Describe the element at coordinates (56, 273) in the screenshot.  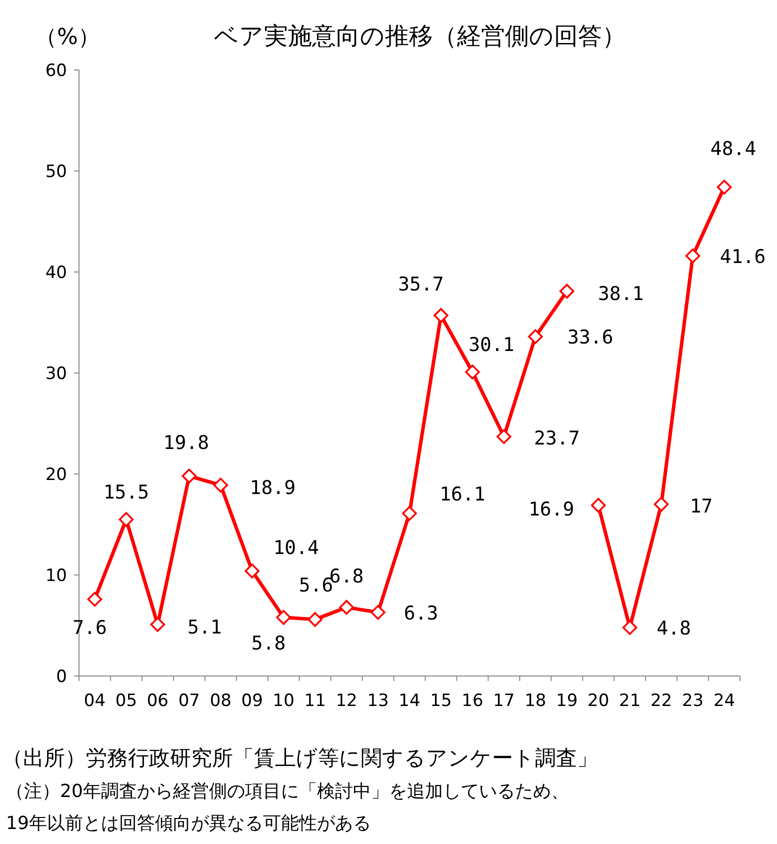
I see `y-tick-label: 40` at that location.